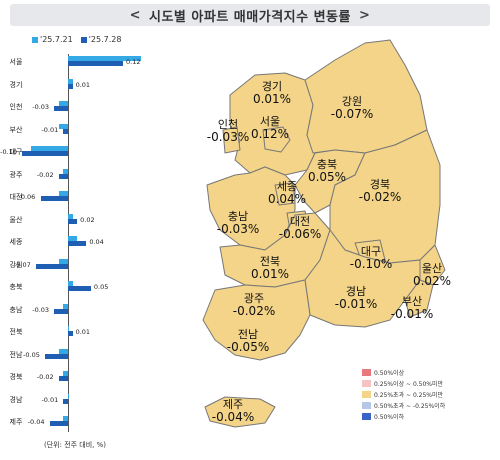 The width and height of the screenshot is (500, 460). Describe the element at coordinates (27, 197) in the screenshot. I see `bar-value-label: -0.06` at that location.